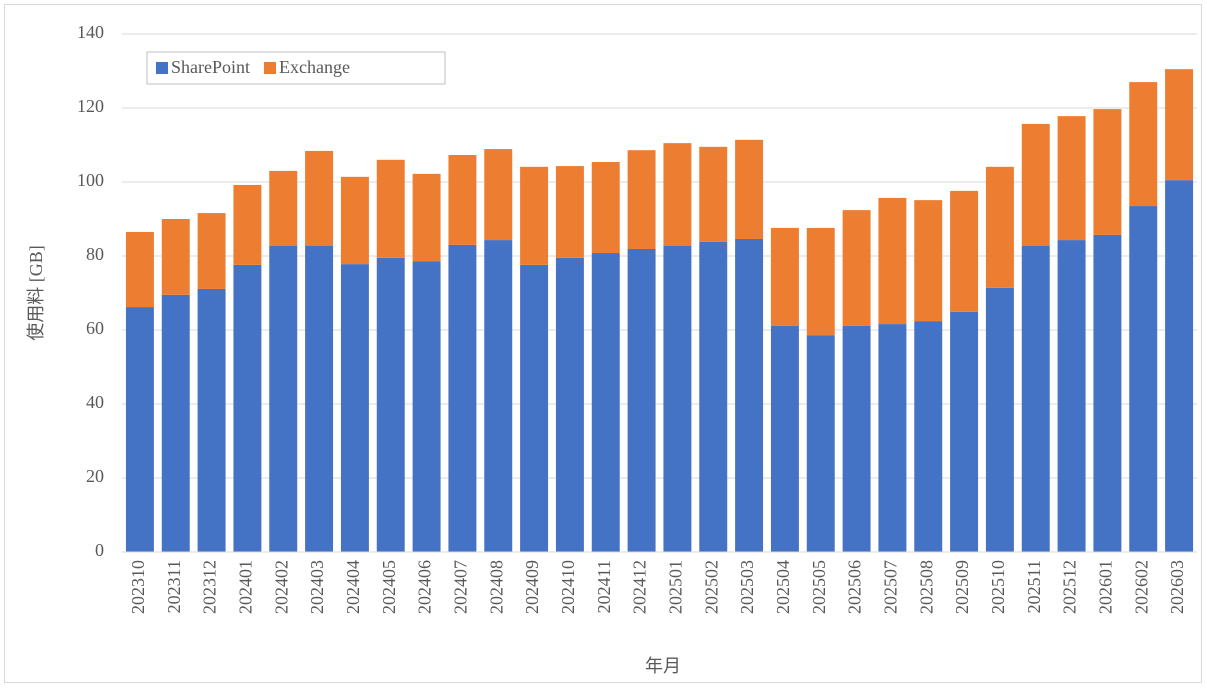 The height and width of the screenshot is (688, 1207). I want to click on x-tick-label: 202405, so click(389, 587).